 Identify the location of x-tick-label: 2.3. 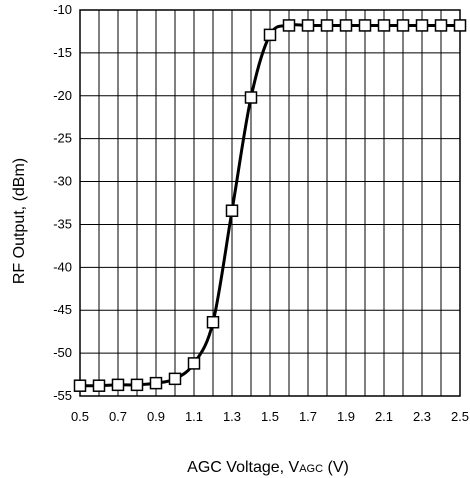
(422, 416).